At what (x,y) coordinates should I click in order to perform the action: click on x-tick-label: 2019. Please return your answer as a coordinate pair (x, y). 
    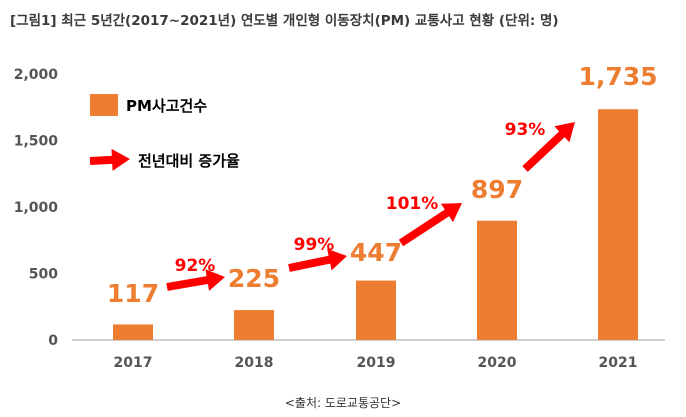
    Looking at the image, I should click on (376, 363).